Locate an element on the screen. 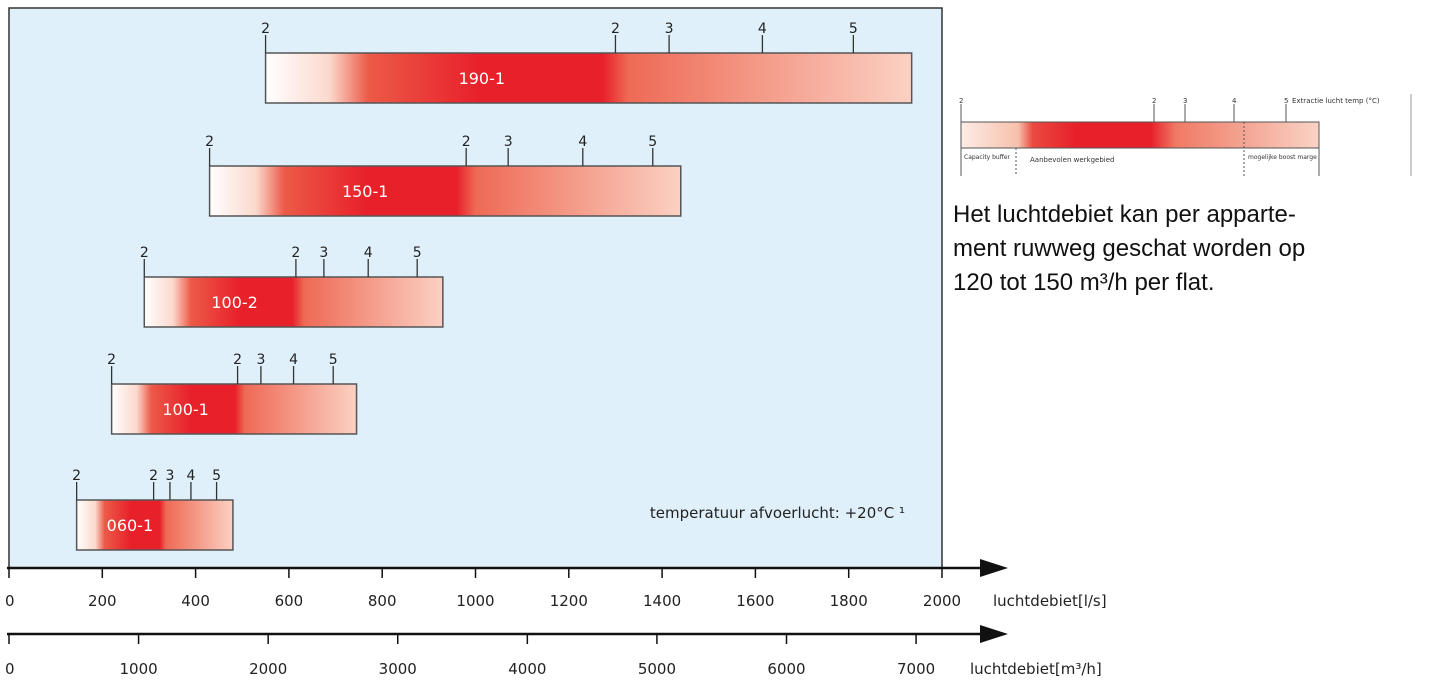 The width and height of the screenshot is (1439, 681). tick-label: 400 is located at coordinates (195, 601).